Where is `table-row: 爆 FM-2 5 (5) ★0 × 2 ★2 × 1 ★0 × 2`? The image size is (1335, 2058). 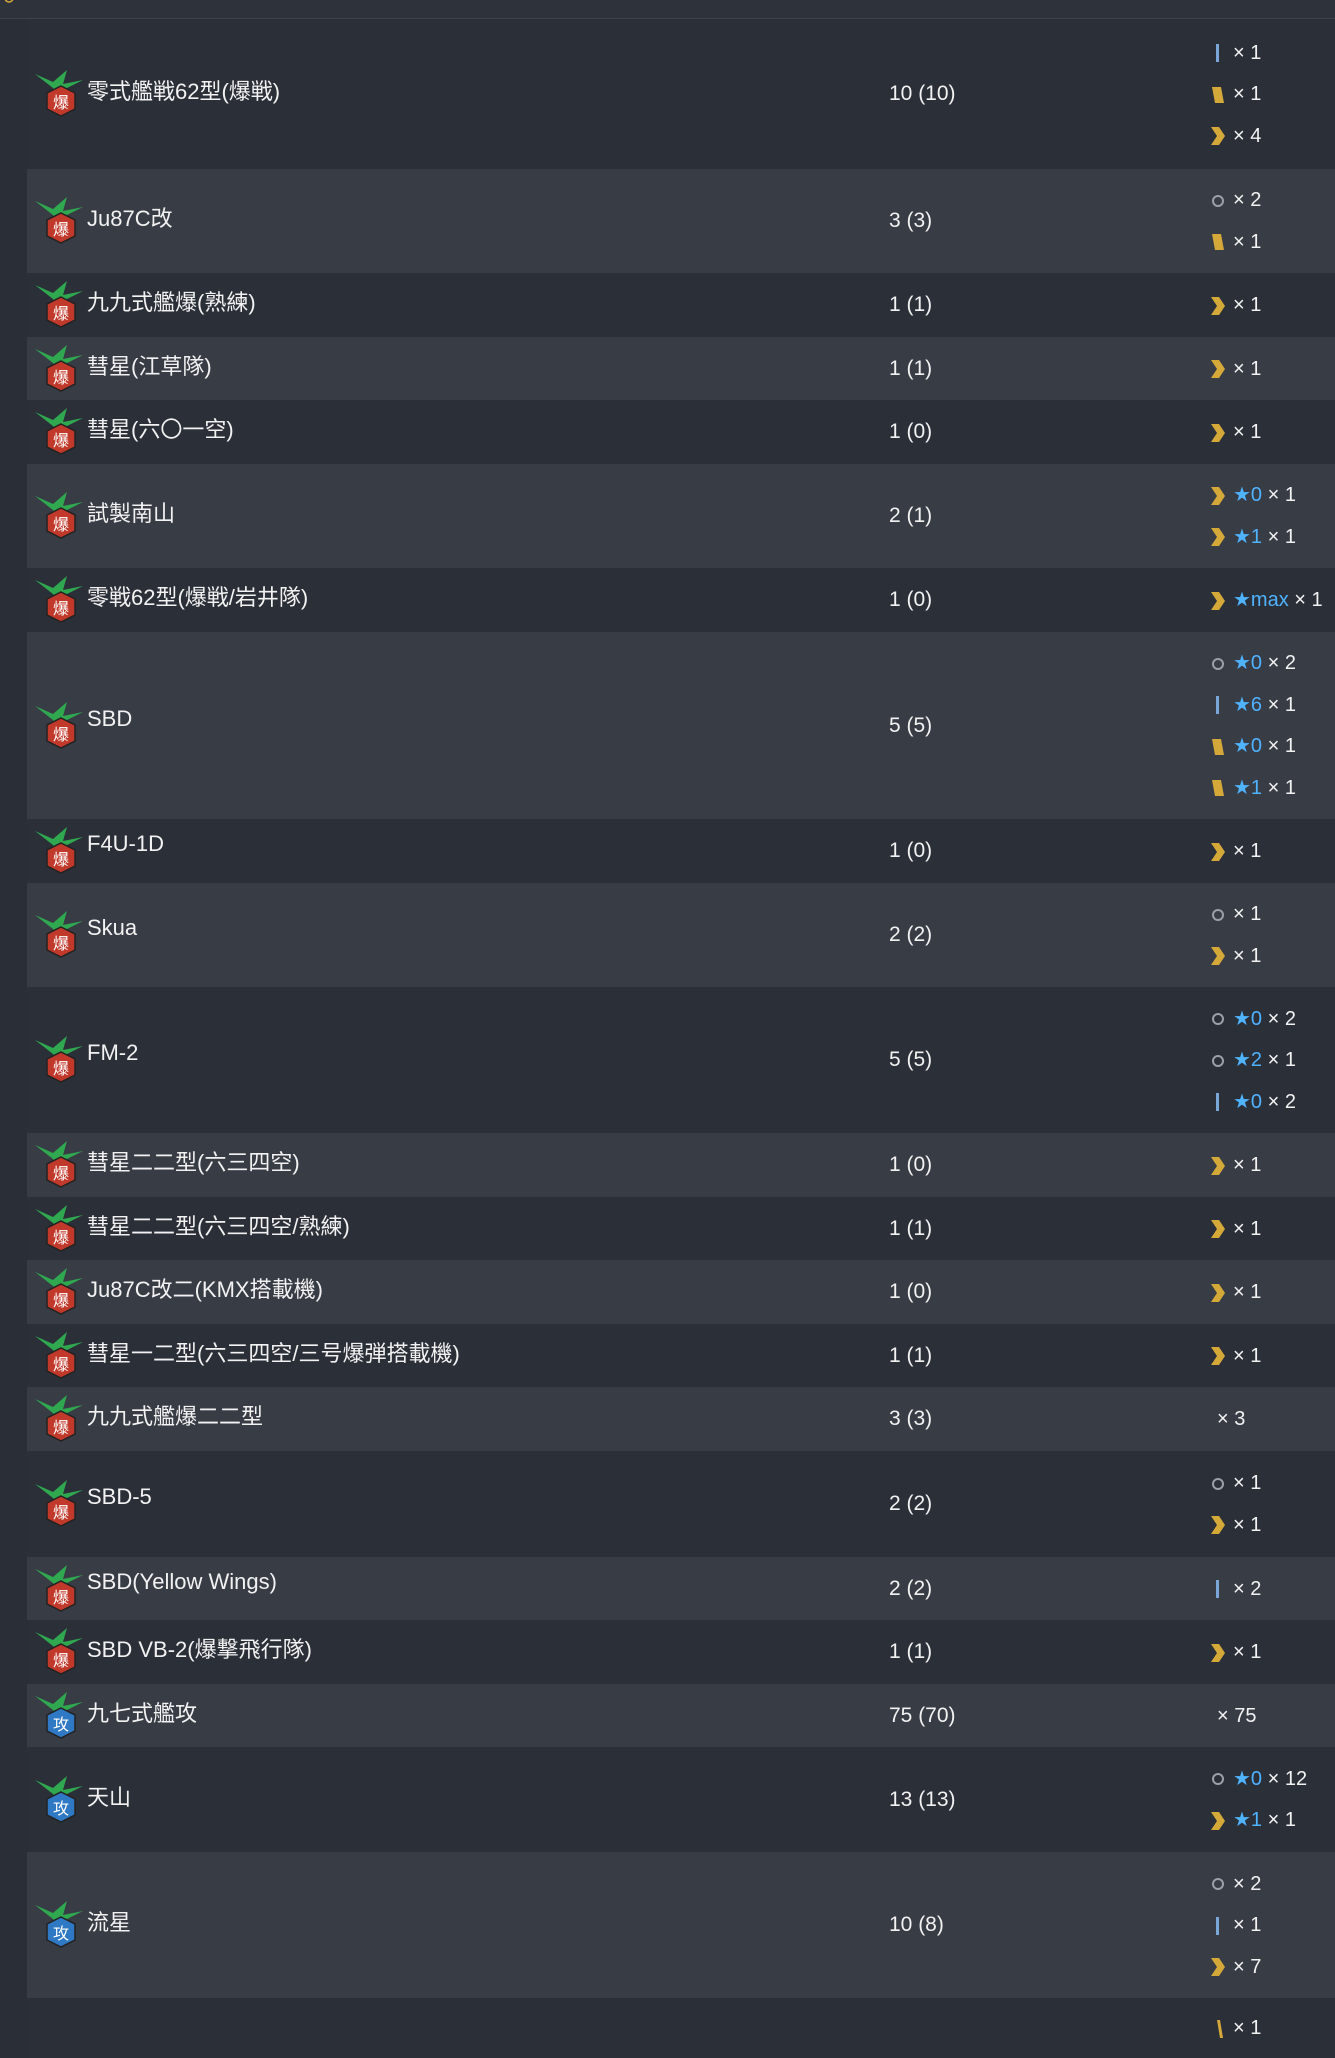 table-row: 爆 FM-2 5 (5) ★0 × 2 ★2 × 1 ★0 × 2 is located at coordinates (681, 1060).